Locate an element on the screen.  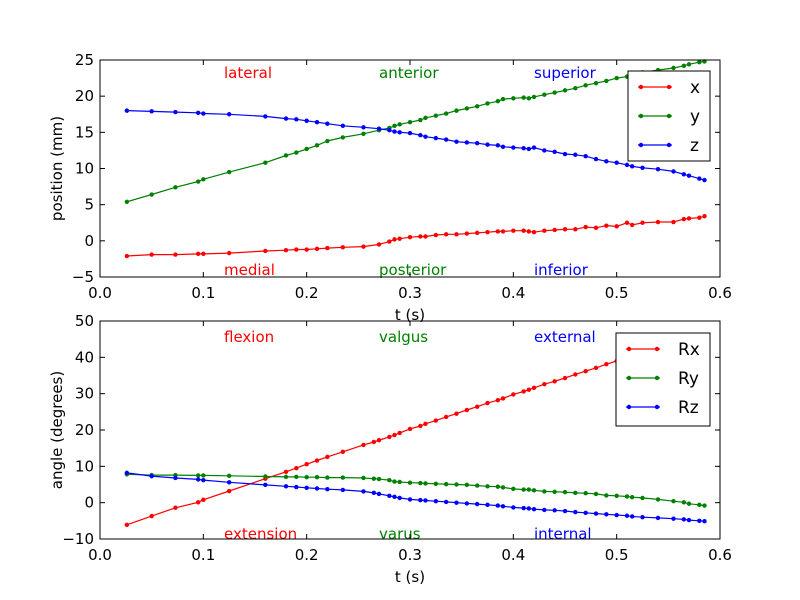
legend-marker-Rz is located at coordinates (657, 407).